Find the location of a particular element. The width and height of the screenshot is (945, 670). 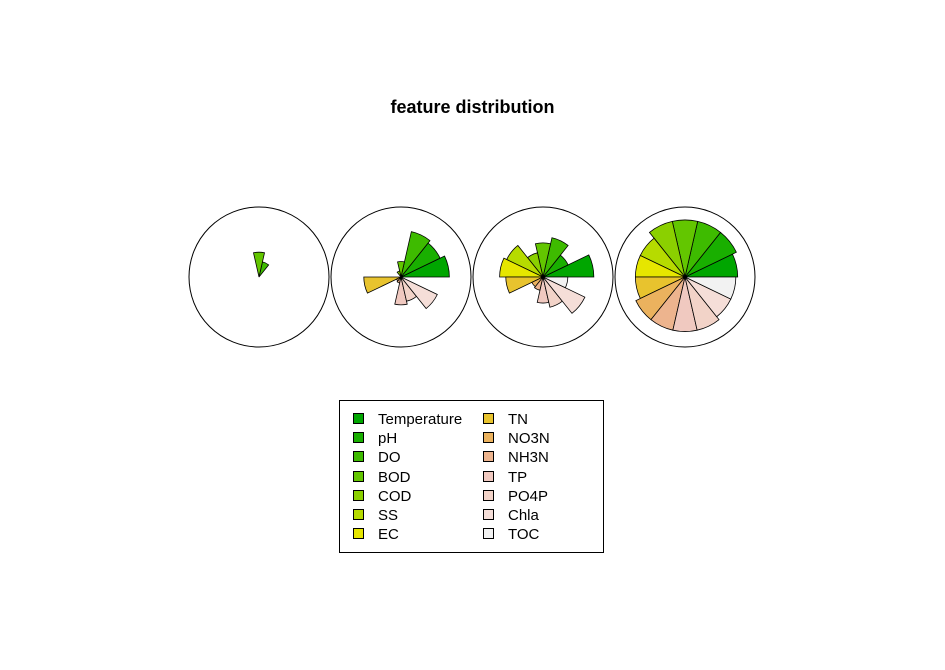

star-3-frame is located at coordinates (543, 277).